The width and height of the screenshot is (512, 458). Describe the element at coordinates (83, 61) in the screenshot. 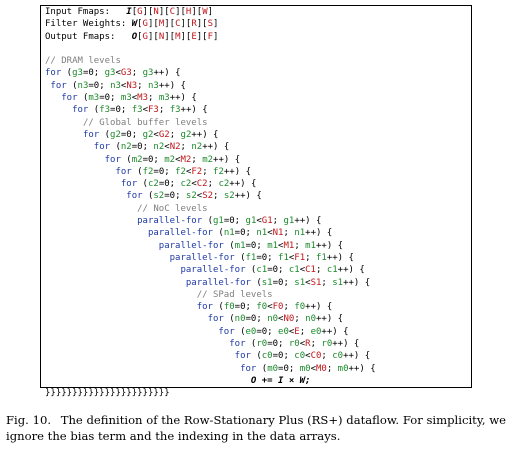

I see `code-token: // DRAM levels` at that location.